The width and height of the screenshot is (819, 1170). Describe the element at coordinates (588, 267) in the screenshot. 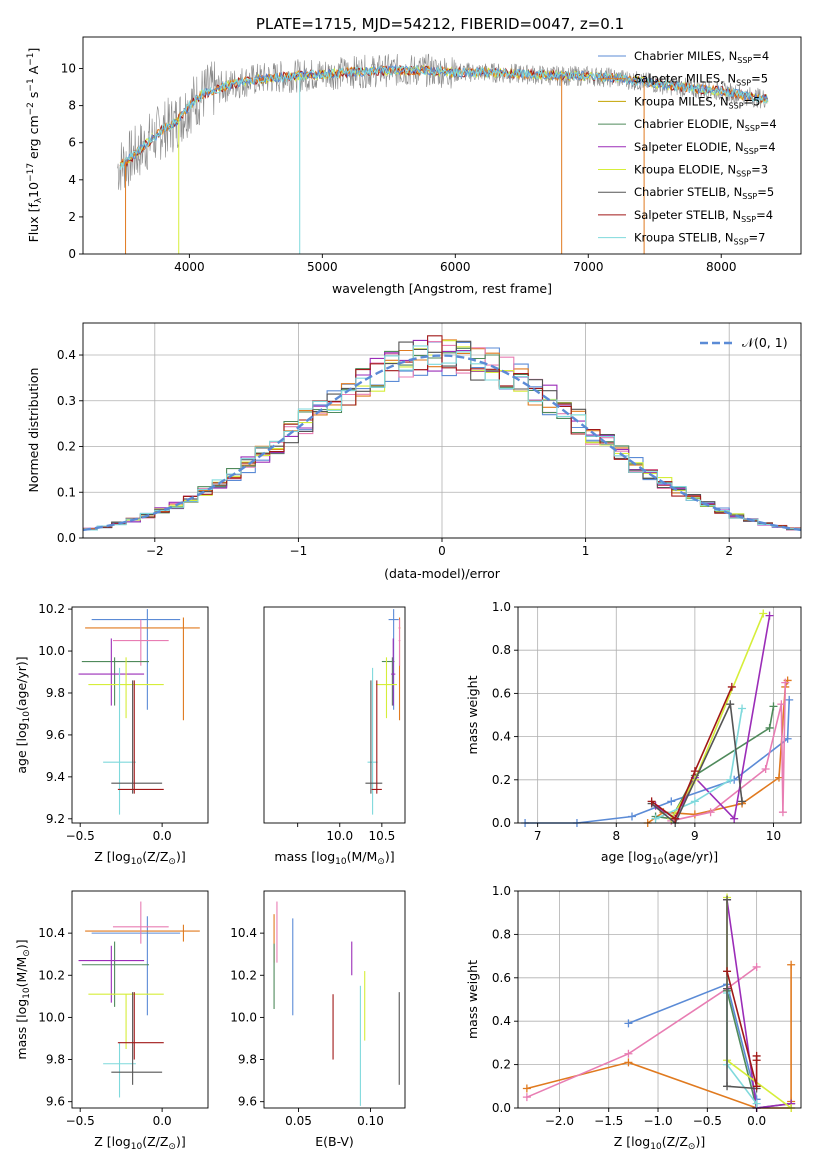

I see `x-tick-label: 7000` at that location.